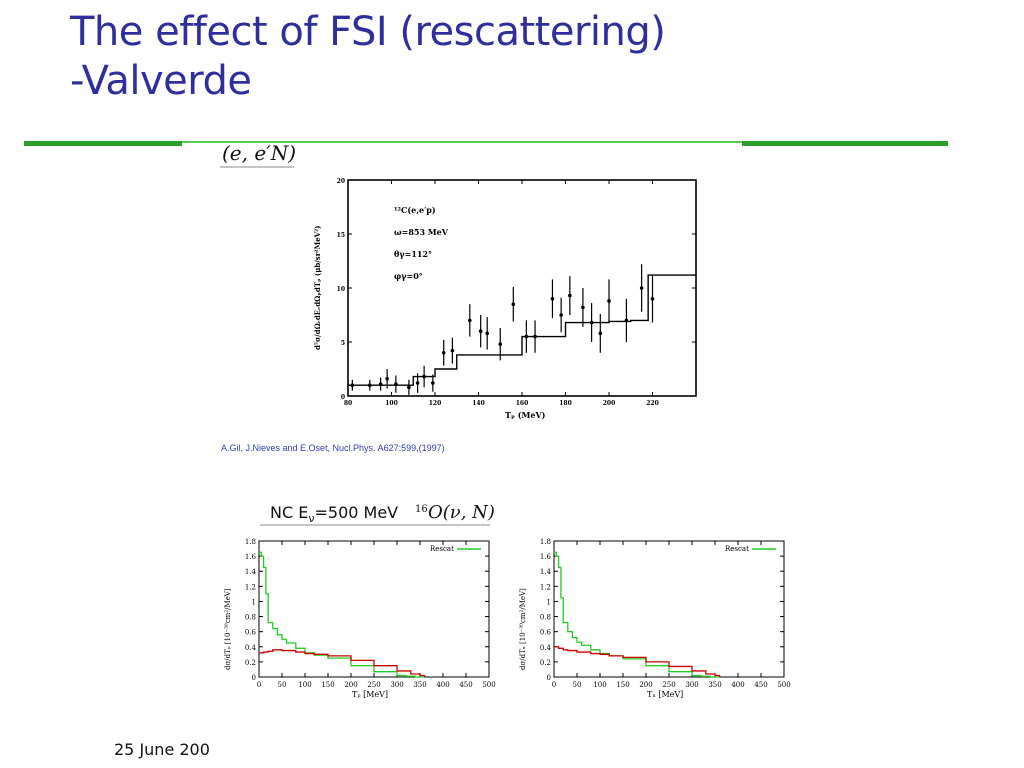 The height and width of the screenshot is (768, 1024). I want to click on top-plot-ytick-label: 20, so click(341, 181).